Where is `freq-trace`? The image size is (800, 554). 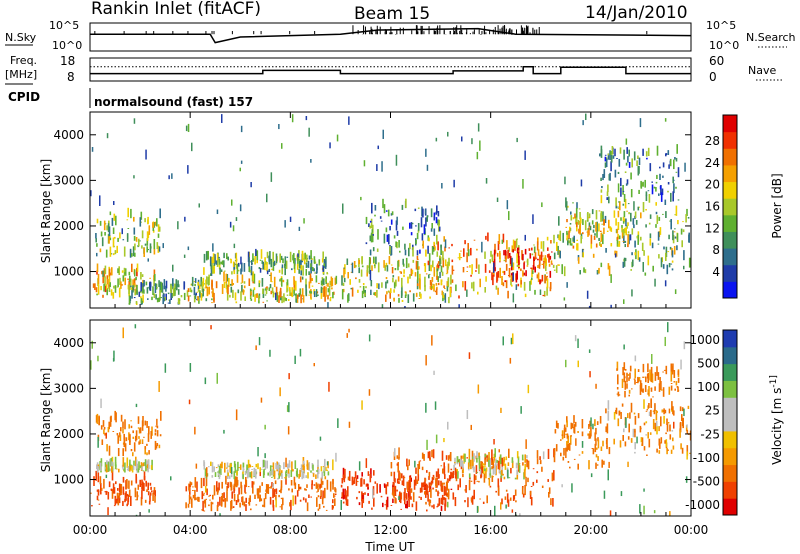 freq-trace is located at coordinates (390, 70).